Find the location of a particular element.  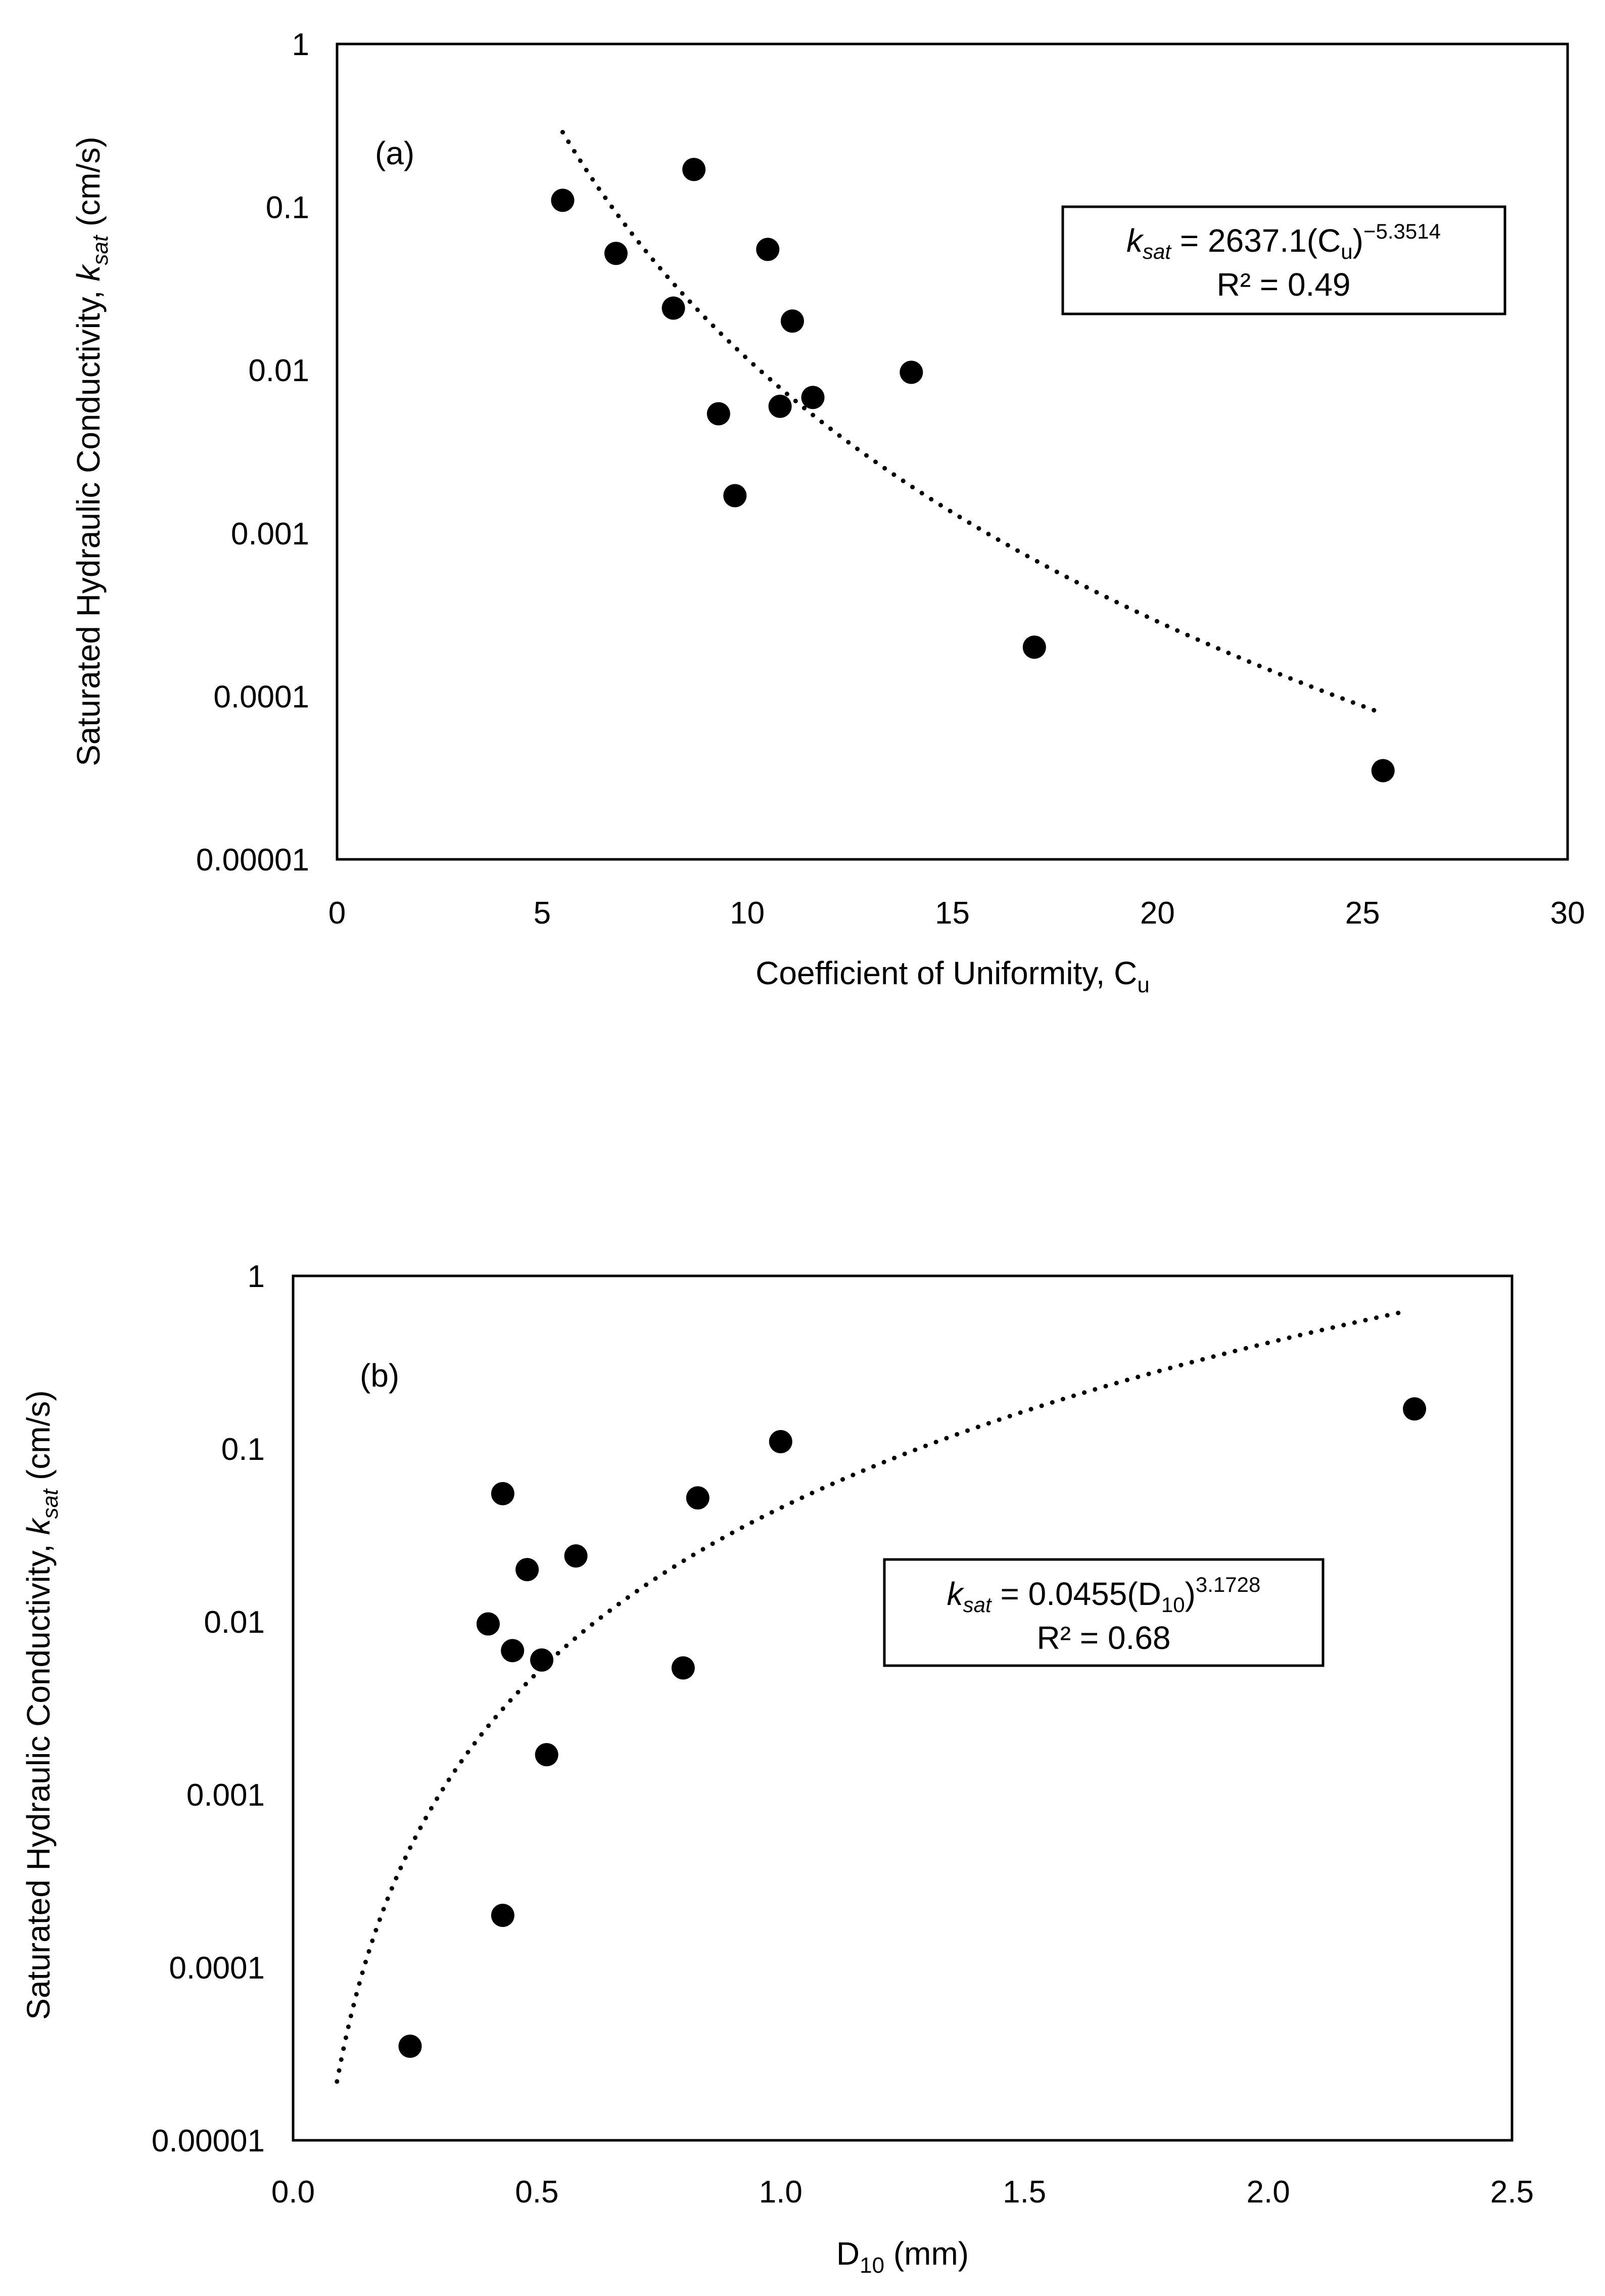

chart-b-y-tick-label: 1 is located at coordinates (256, 1276).